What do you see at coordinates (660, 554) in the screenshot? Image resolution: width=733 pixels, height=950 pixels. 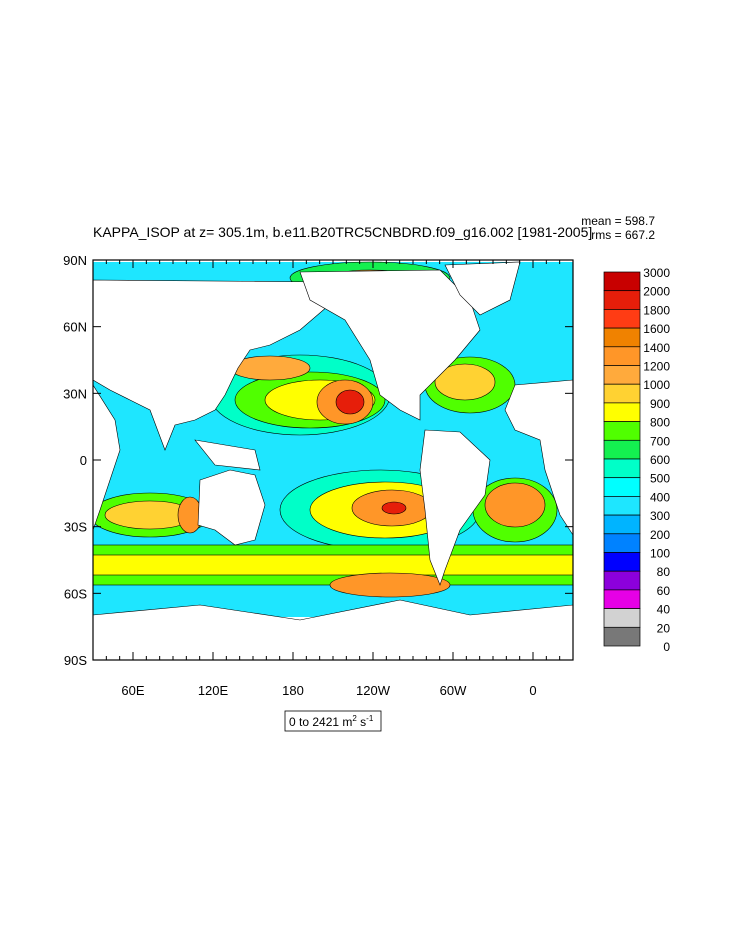 I see `colorbar-label: 100` at bounding box center [660, 554].